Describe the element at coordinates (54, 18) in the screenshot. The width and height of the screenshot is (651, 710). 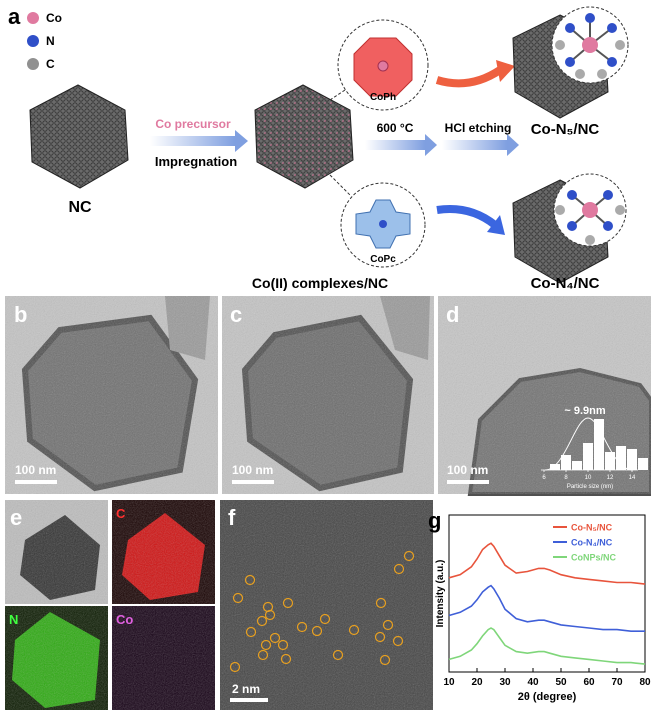
I see `legend-label: Co` at that location.